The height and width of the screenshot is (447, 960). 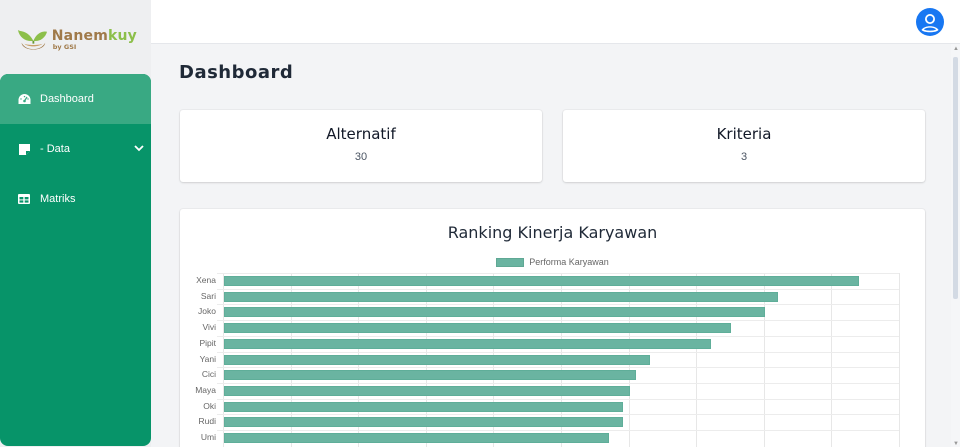 What do you see at coordinates (24, 149) in the screenshot?
I see `note-icon` at bounding box center [24, 149].